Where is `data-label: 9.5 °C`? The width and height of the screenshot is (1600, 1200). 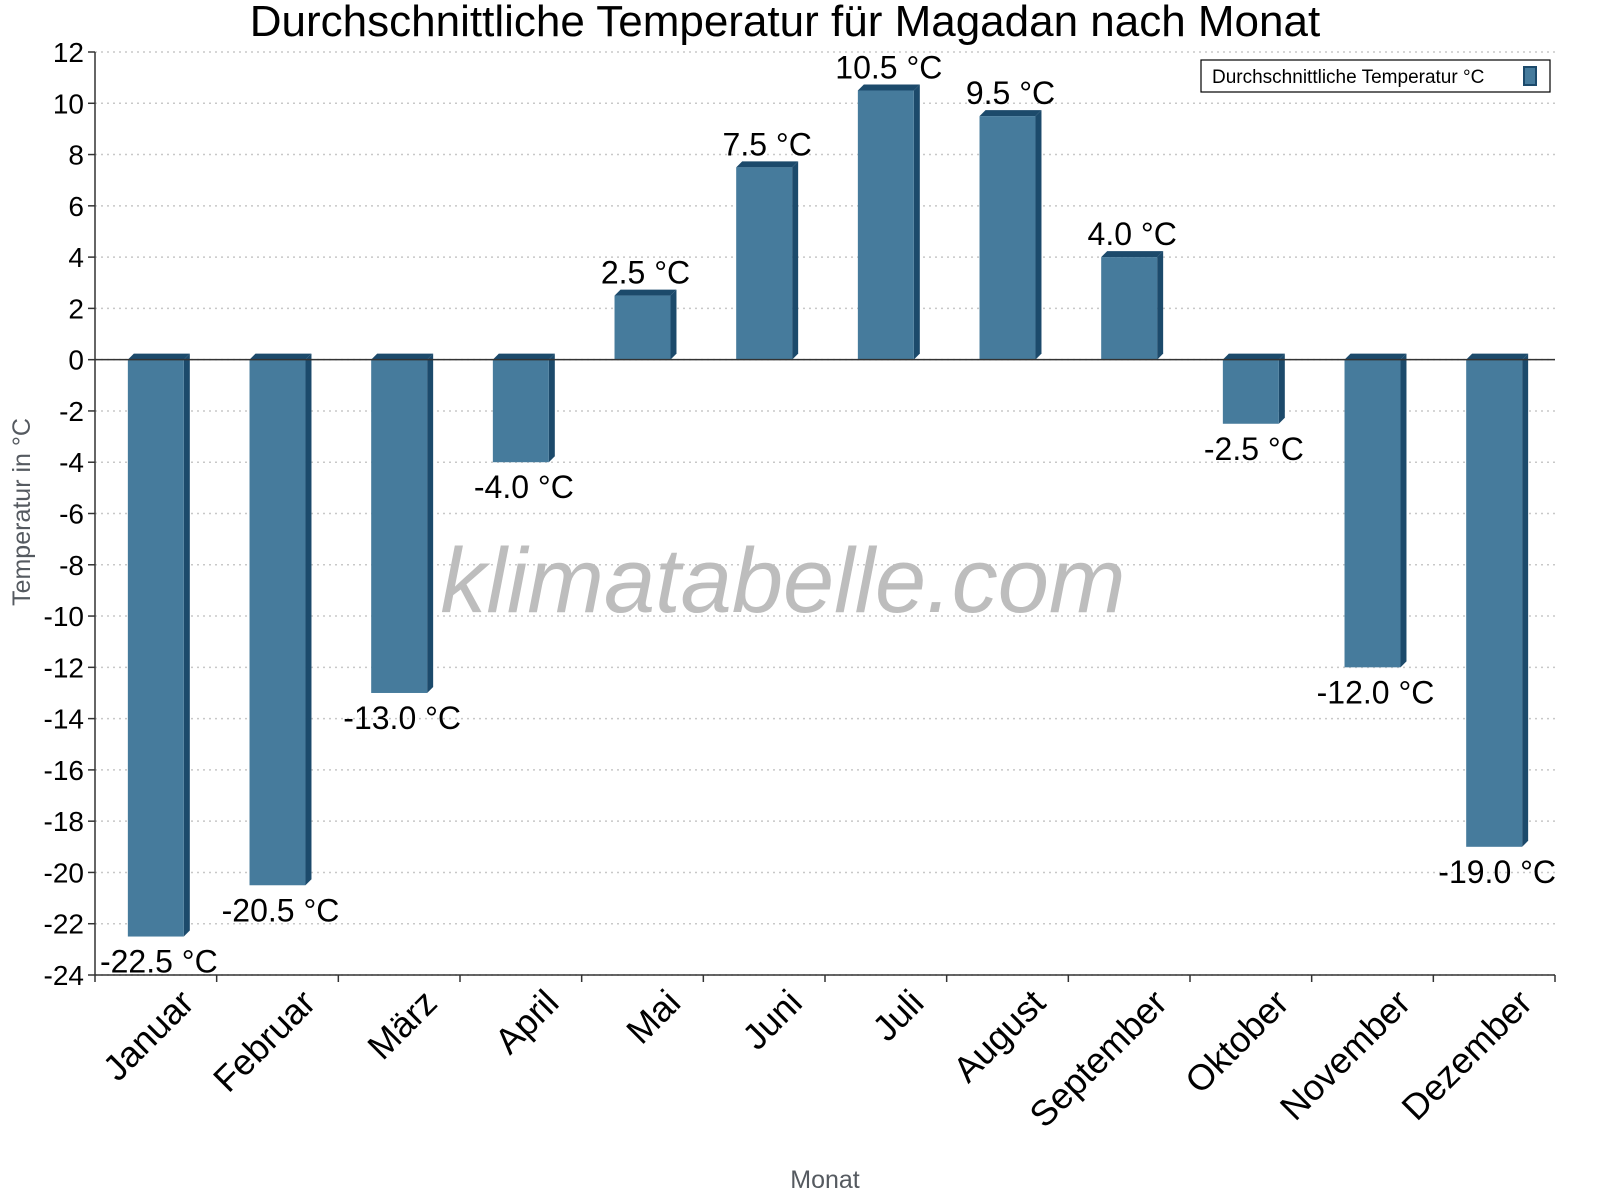
data-label: 9.5 °C is located at coordinates (1010, 93).